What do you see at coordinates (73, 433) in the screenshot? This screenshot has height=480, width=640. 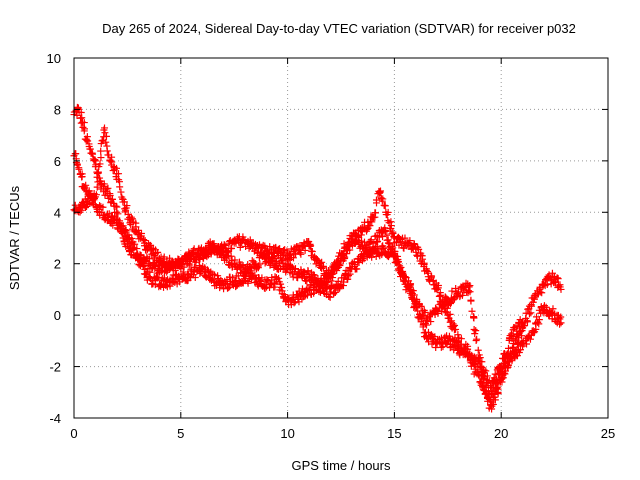 I see `x-tick-label: 0` at bounding box center [73, 433].